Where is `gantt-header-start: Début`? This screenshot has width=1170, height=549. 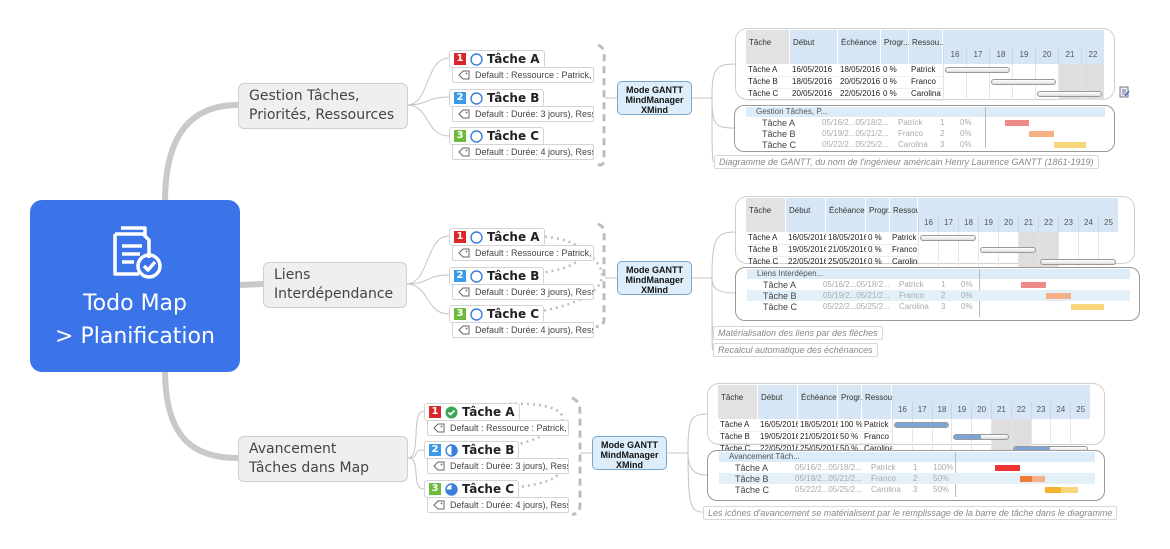 gantt-header-start: Début is located at coordinates (778, 402).